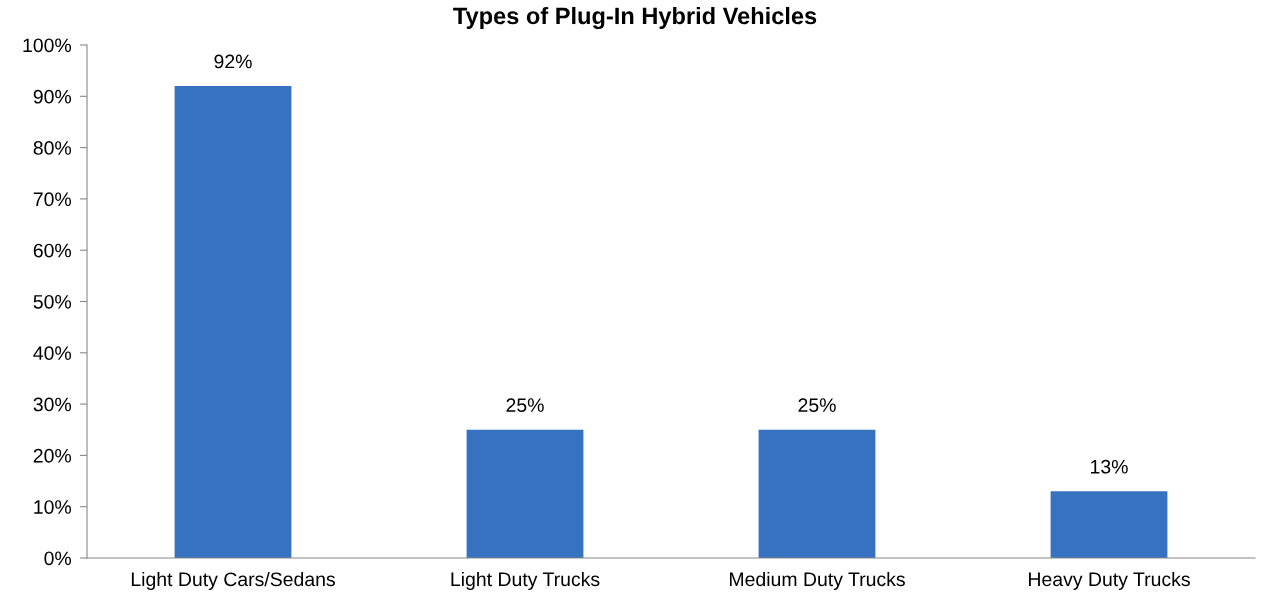 Image resolution: width=1270 pixels, height=607 pixels. I want to click on y-tick-label: 40%, so click(52, 353).